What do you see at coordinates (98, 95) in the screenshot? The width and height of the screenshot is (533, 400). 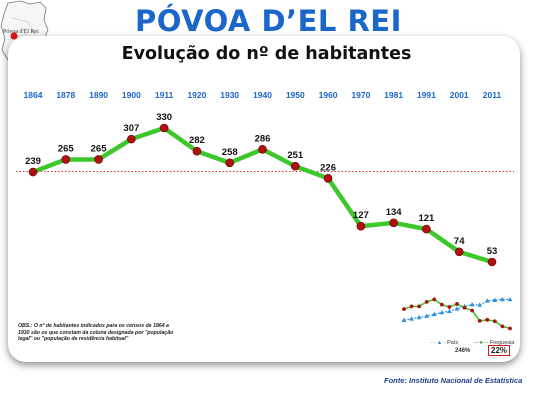 I see `year-label: 1890` at bounding box center [98, 95].